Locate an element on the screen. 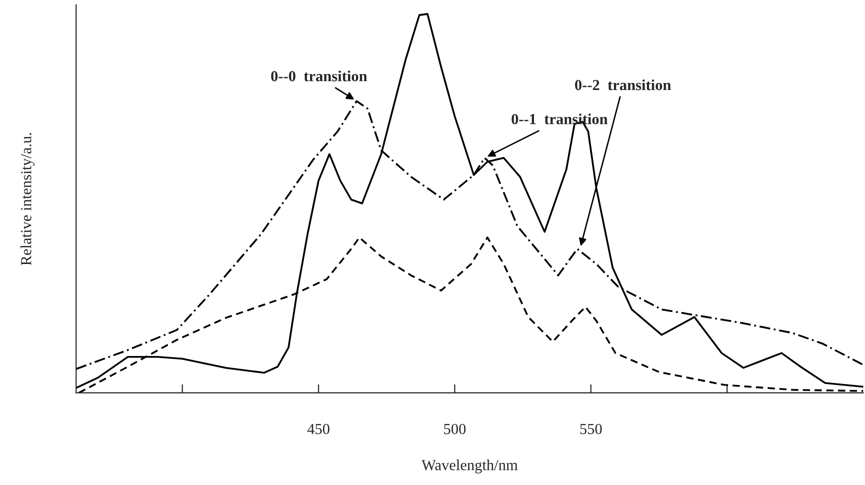 Image resolution: width=865 pixels, height=485 pixels. annotation: 0--1 transition is located at coordinates (560, 119).